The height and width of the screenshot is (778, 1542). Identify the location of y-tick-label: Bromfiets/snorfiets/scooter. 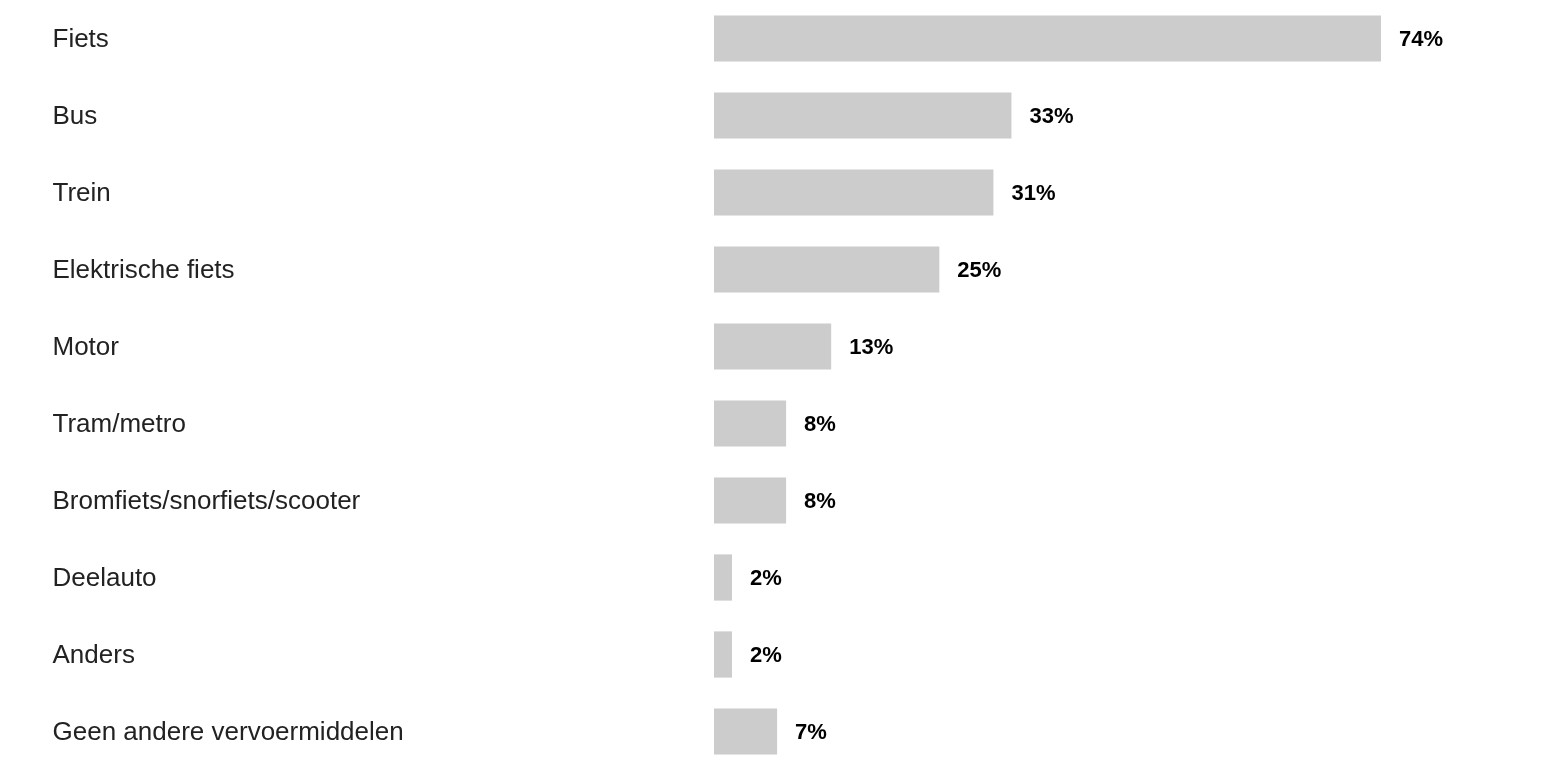
(206, 499).